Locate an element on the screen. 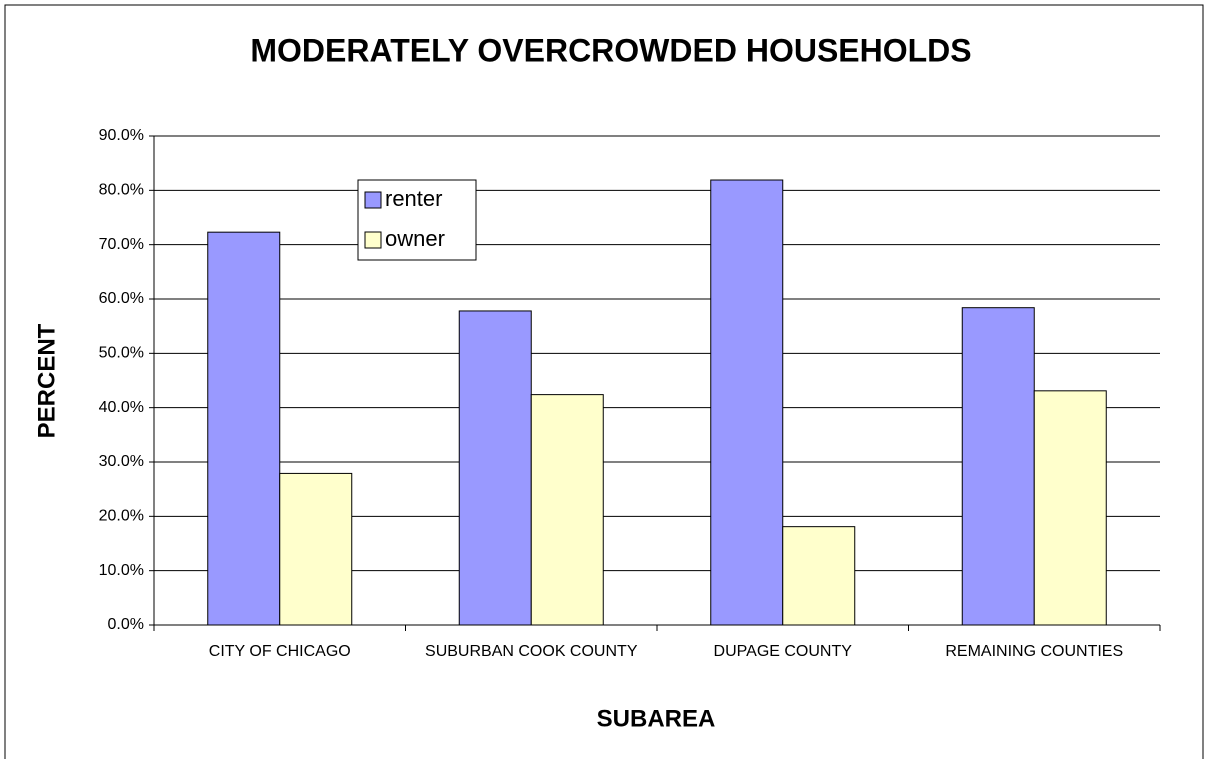 This screenshot has width=1209, height=759. legend-label: renter is located at coordinates (413, 198).